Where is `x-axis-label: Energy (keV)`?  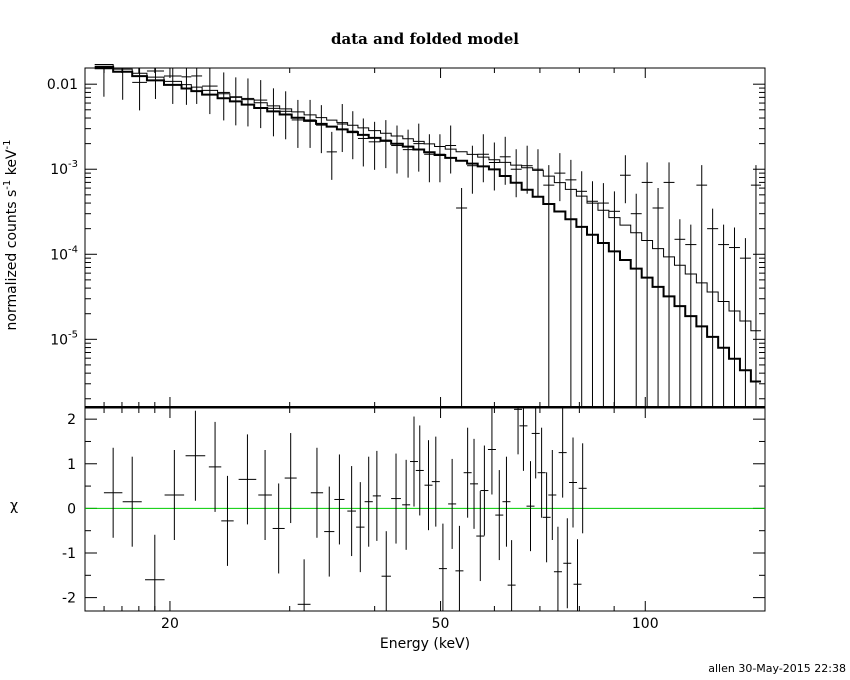 x-axis-label: Energy (keV) is located at coordinates (425, 644).